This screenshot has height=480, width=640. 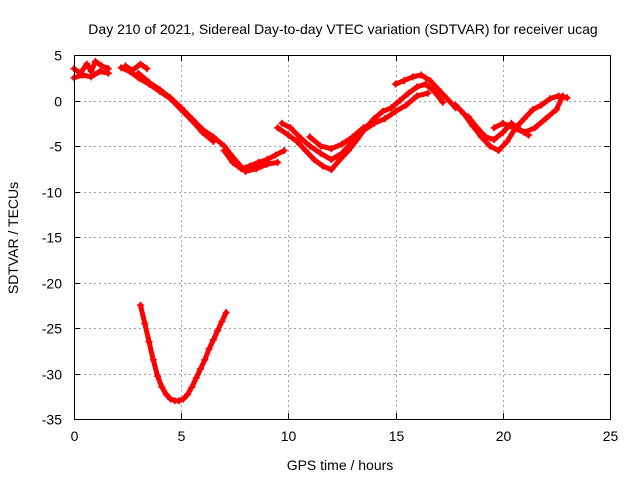 What do you see at coordinates (56, 147) in the screenshot?
I see `y-tick-label: -5` at bounding box center [56, 147].